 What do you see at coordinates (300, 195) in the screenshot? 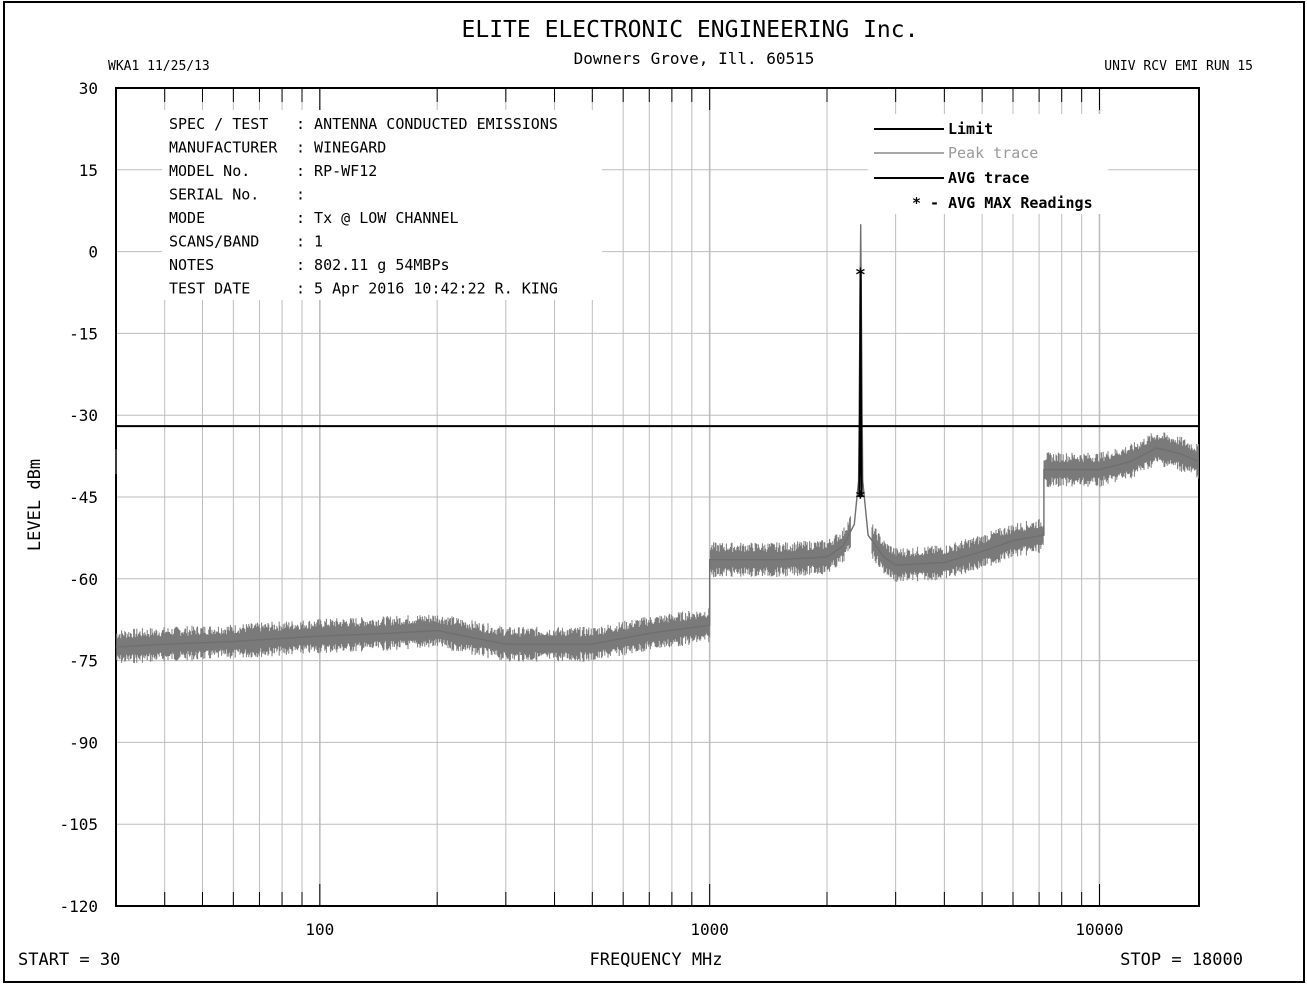
I see `info-value-3: :` at bounding box center [300, 195].